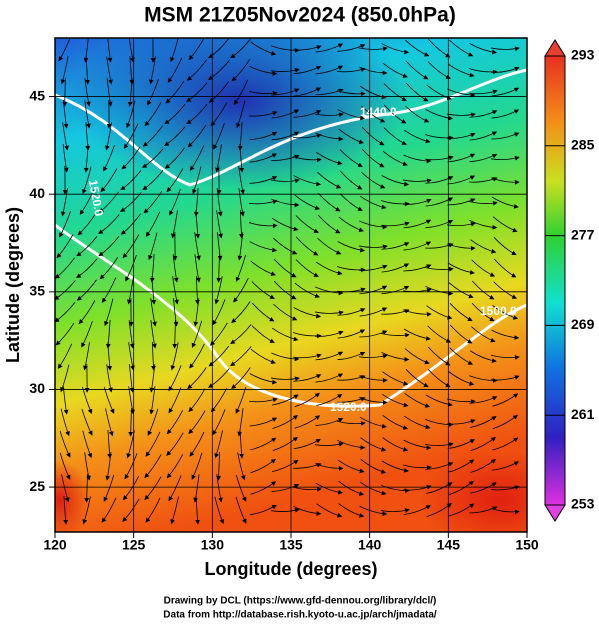  What do you see at coordinates (37, 193) in the screenshot?
I see `y-tick-label: 40` at bounding box center [37, 193].